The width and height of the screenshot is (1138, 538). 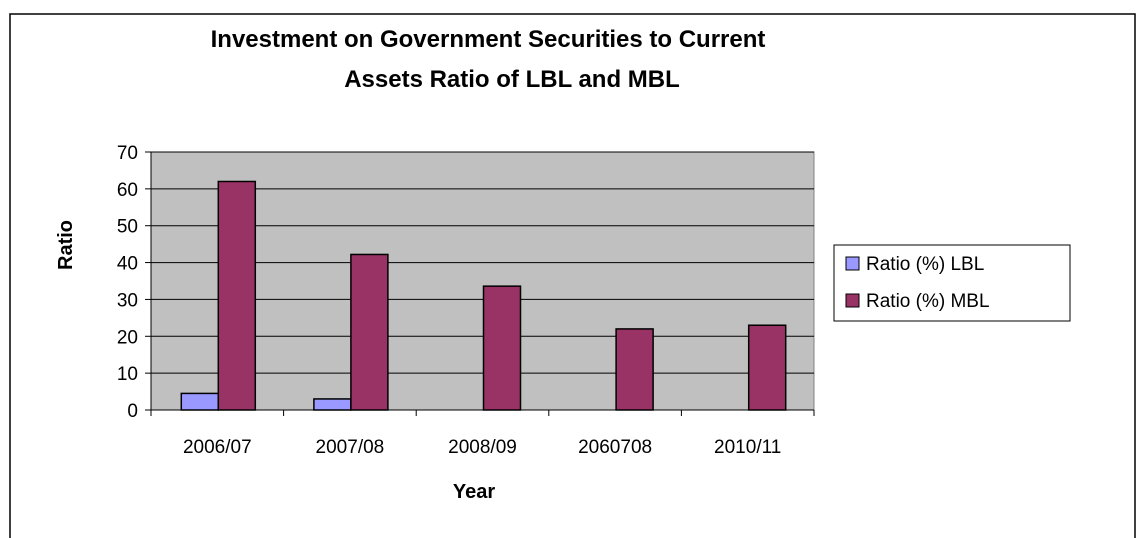 What do you see at coordinates (127, 374) in the screenshot?
I see `y-tick-label: 10` at bounding box center [127, 374].